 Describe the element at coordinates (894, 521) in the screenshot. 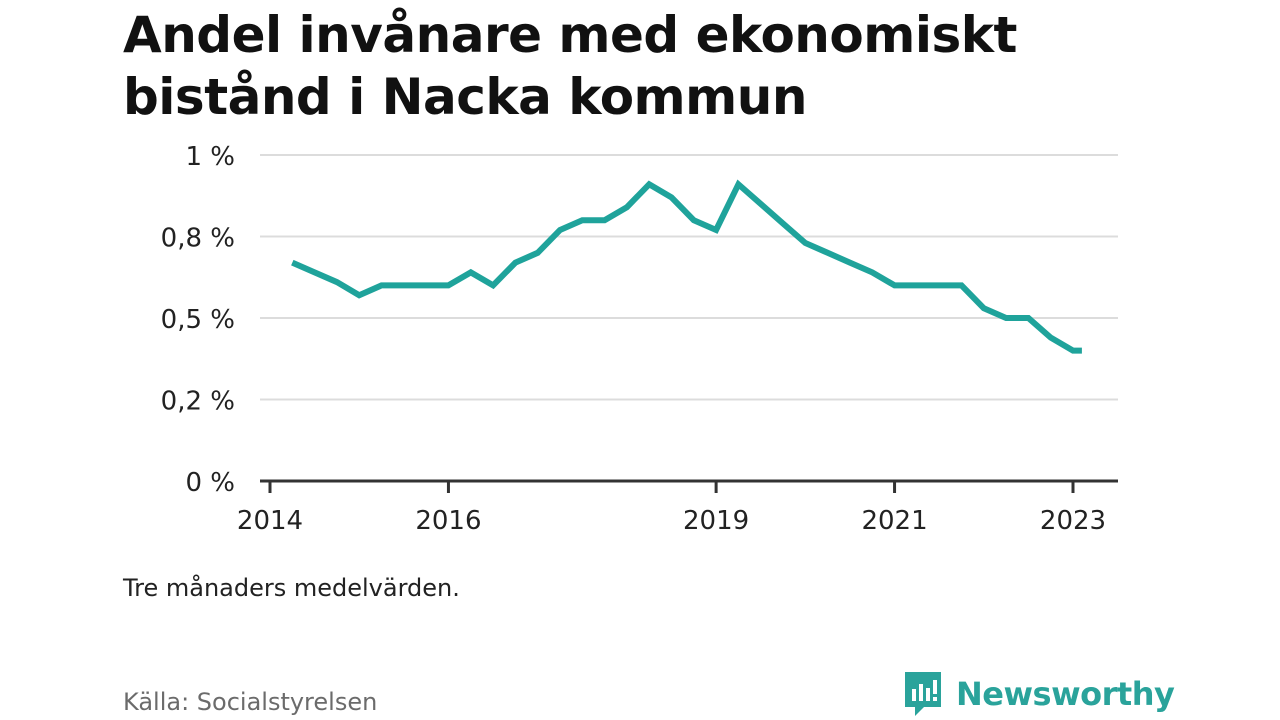

I see `x-tick-label: 2021` at that location.